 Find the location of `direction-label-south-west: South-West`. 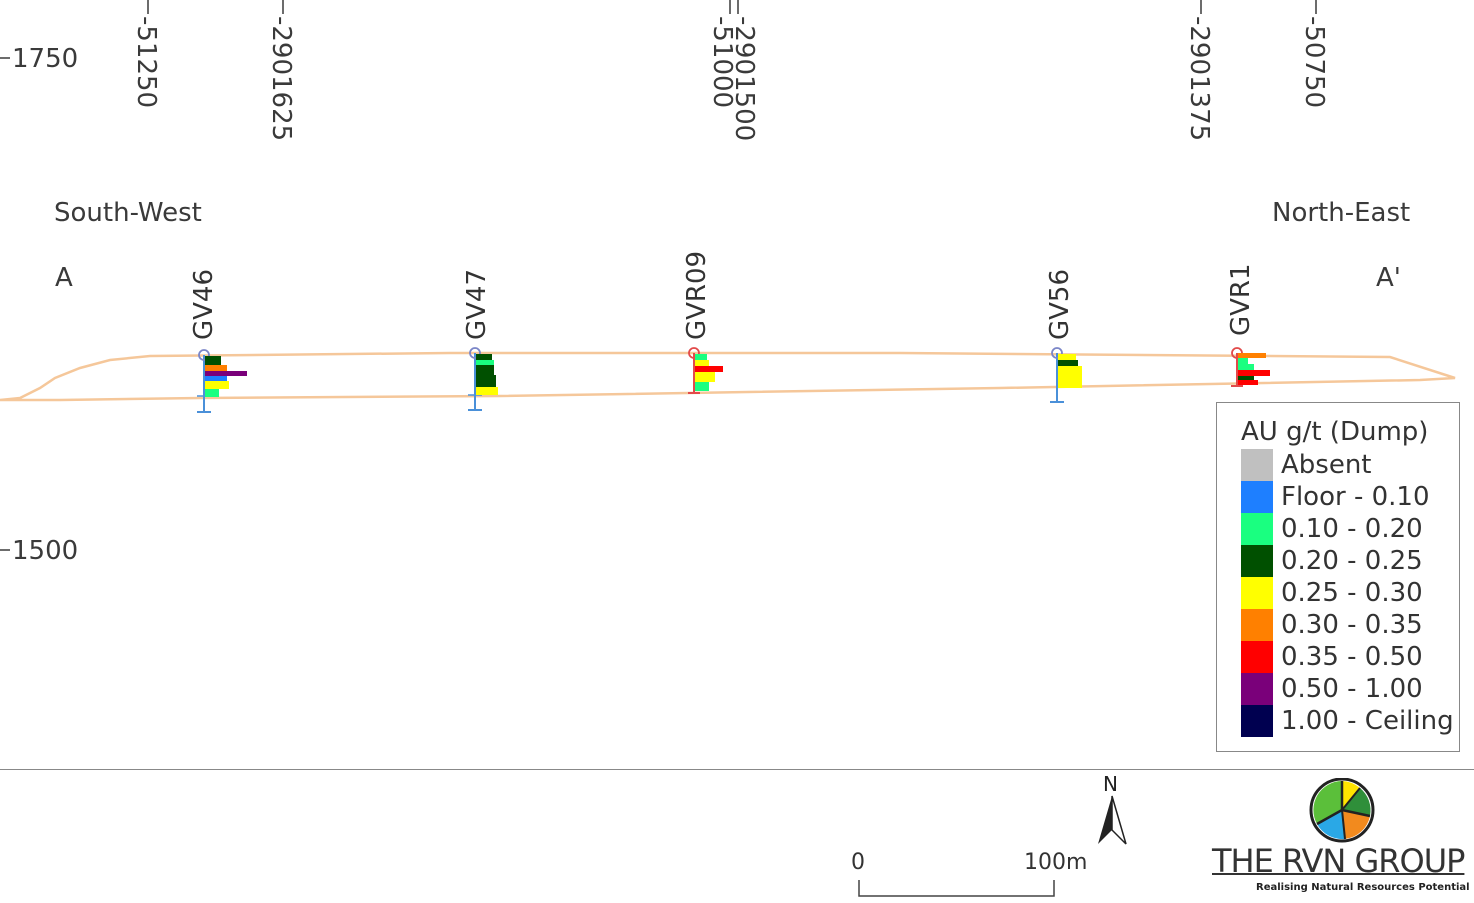

direction-label-south-west: South-West is located at coordinates (128, 213).